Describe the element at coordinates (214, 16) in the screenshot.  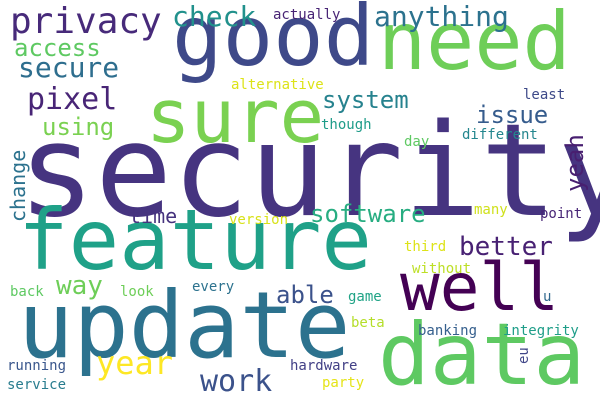
I see `cloud-word: check` at that location.